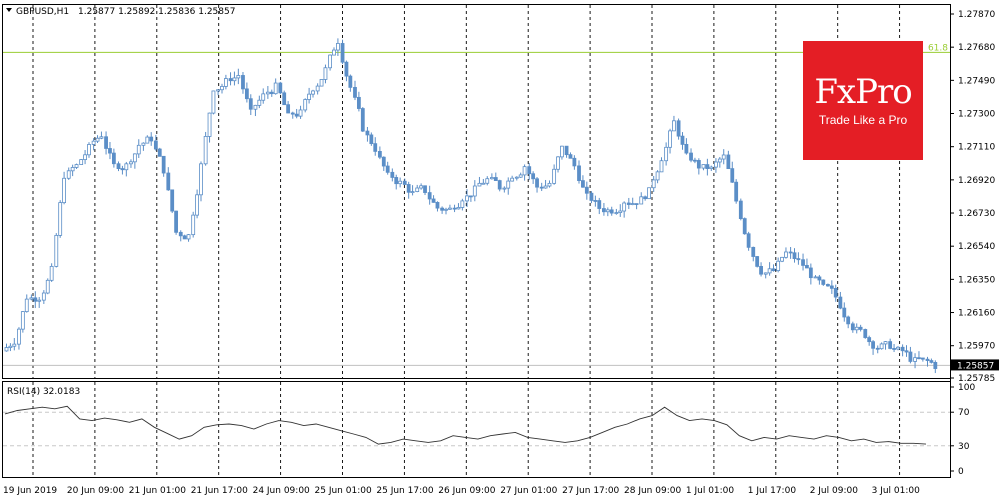 This screenshot has height=500, width=1000. I want to click on symbol-dropdown-icon, so click(9, 10).